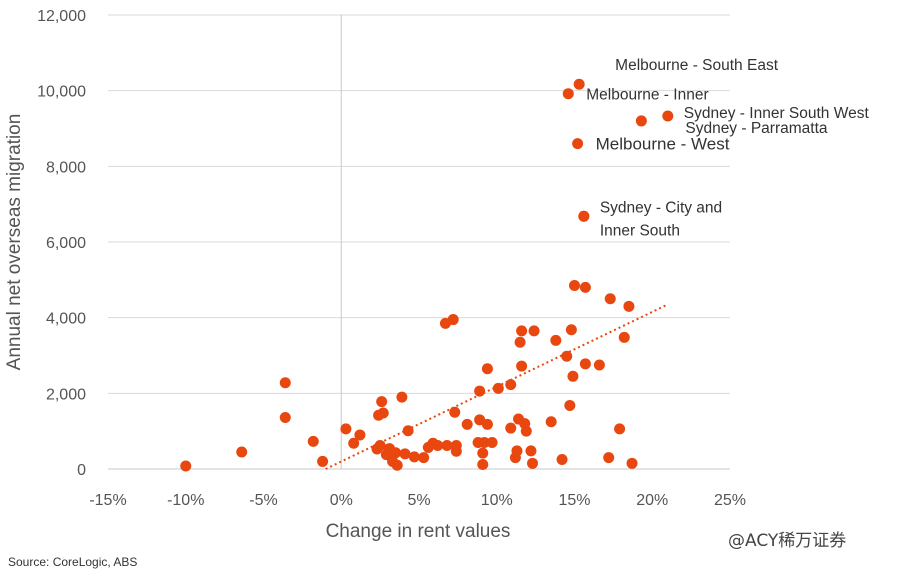 The image size is (903, 575). What do you see at coordinates (66, 243) in the screenshot?
I see `y-tick-label: 6,000` at bounding box center [66, 243].